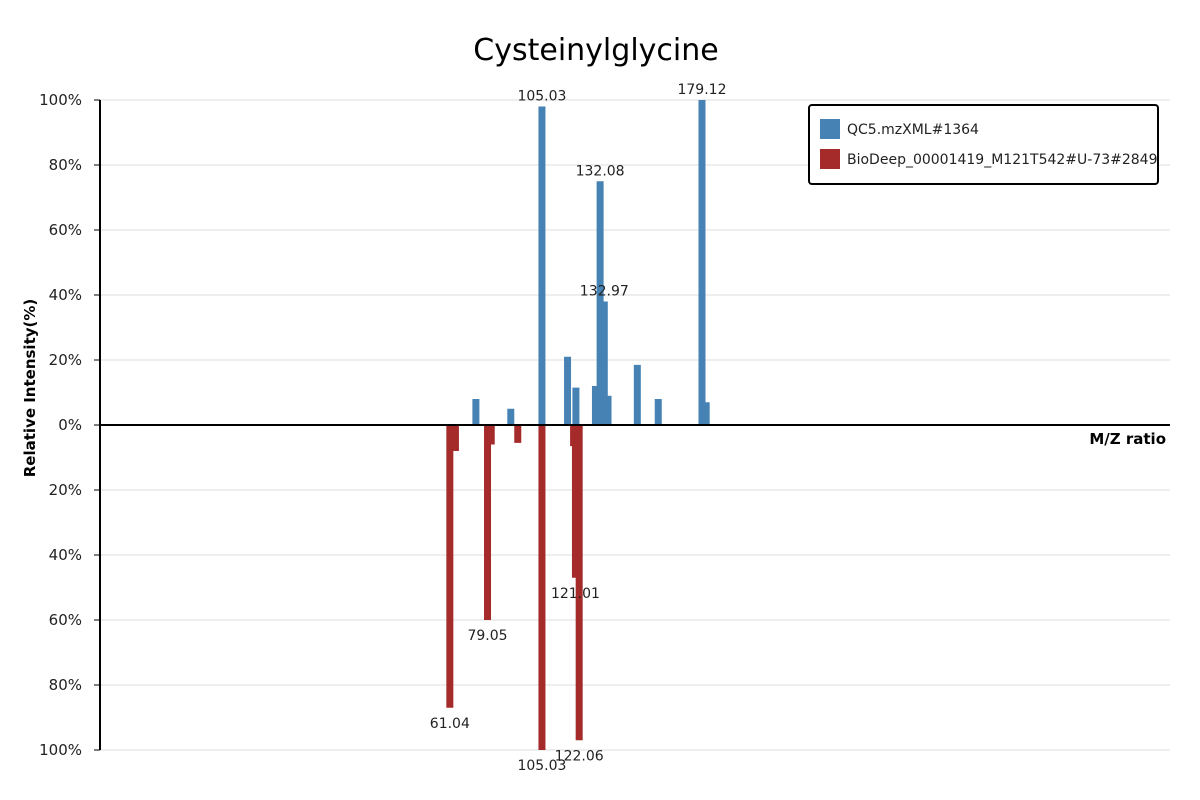 The image size is (1200, 800). What do you see at coordinates (450, 724) in the screenshot?
I see `peak-mz-label: 61.04` at bounding box center [450, 724].